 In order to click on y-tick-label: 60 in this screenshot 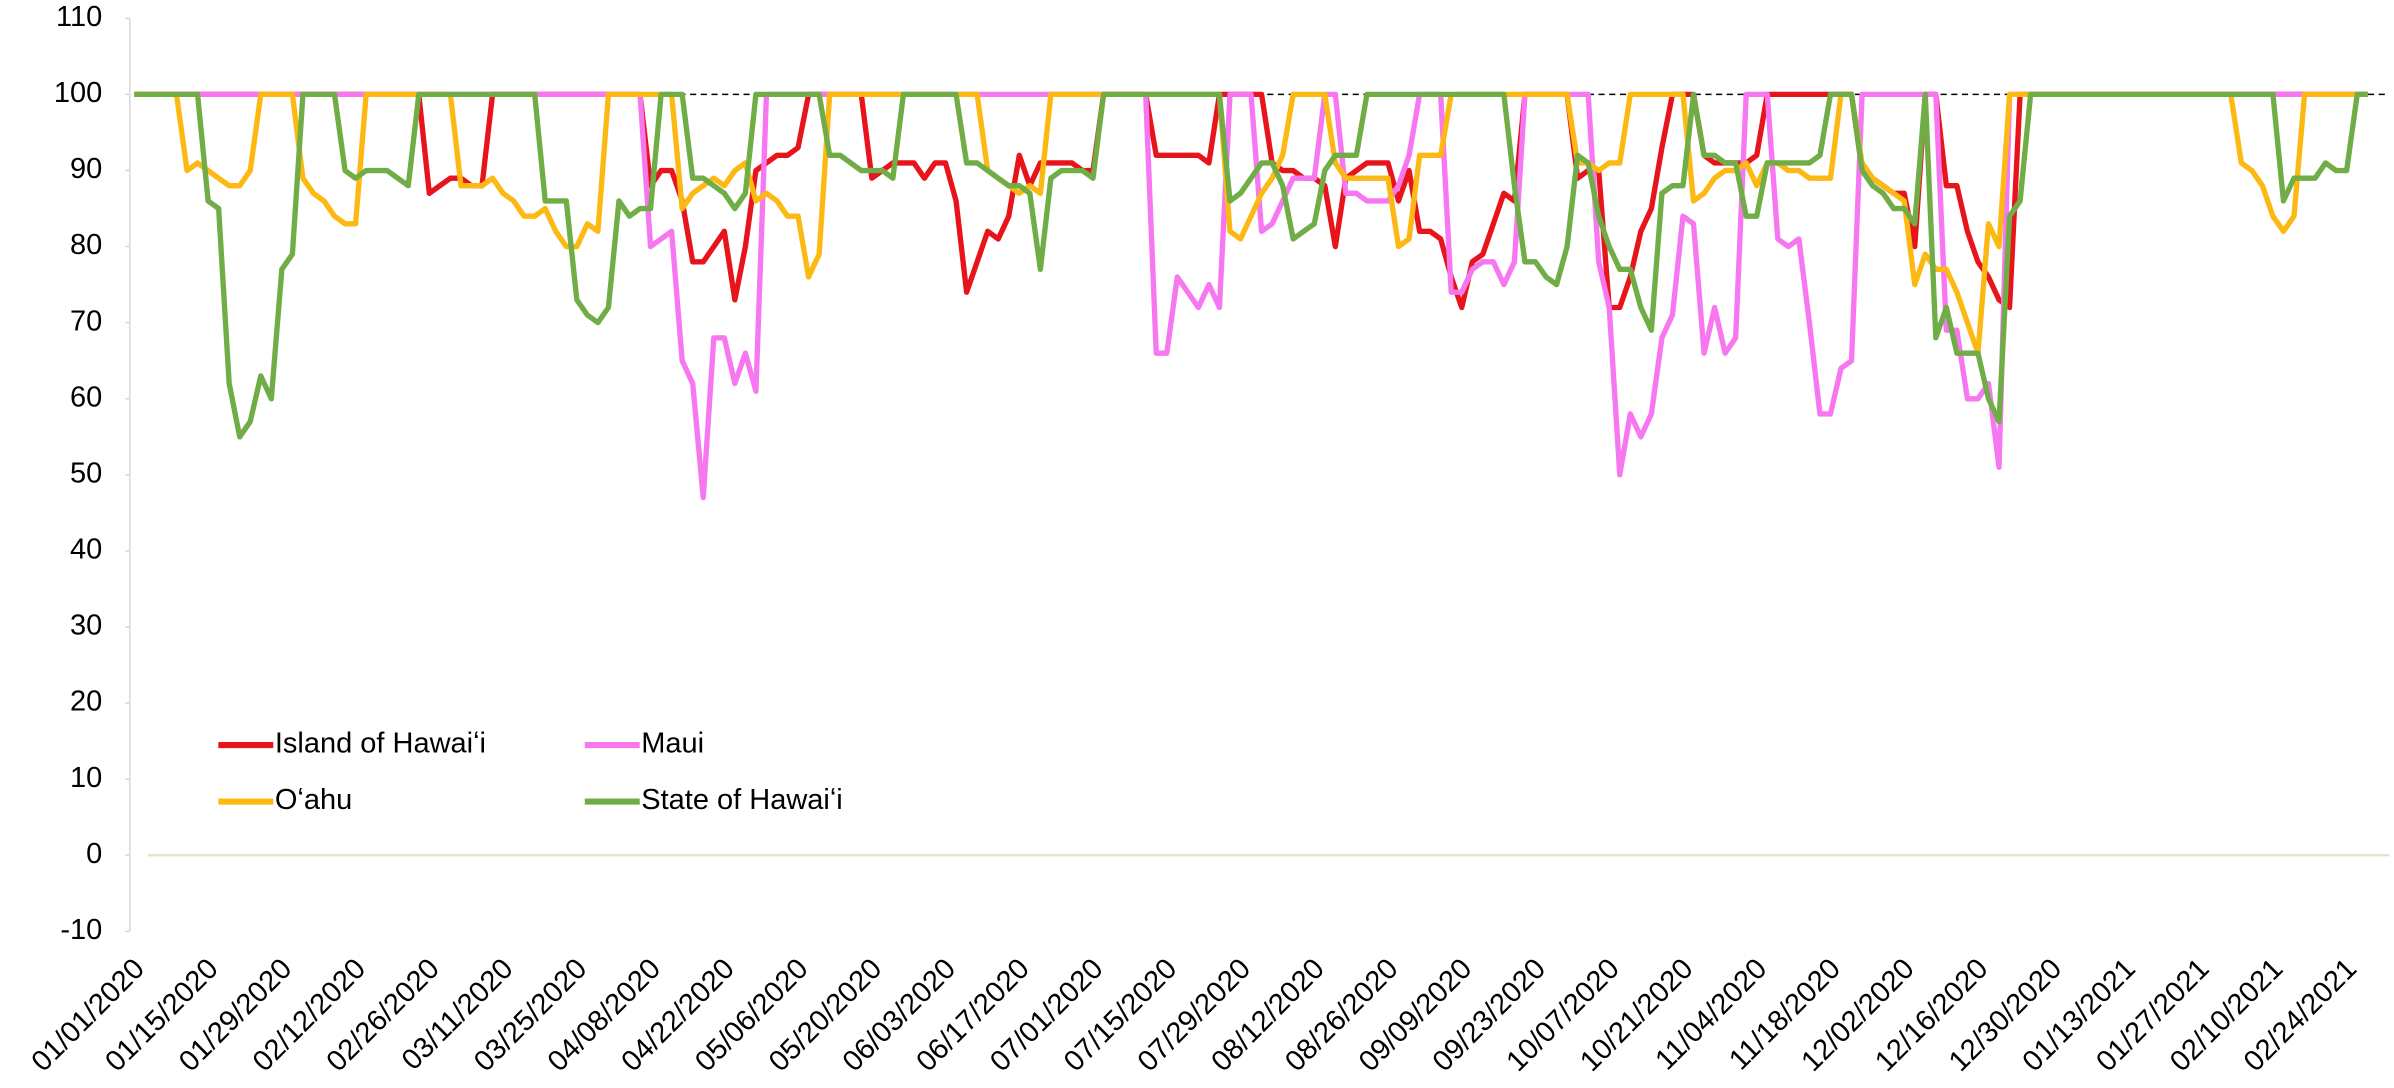, I will do `click(86, 397)`.